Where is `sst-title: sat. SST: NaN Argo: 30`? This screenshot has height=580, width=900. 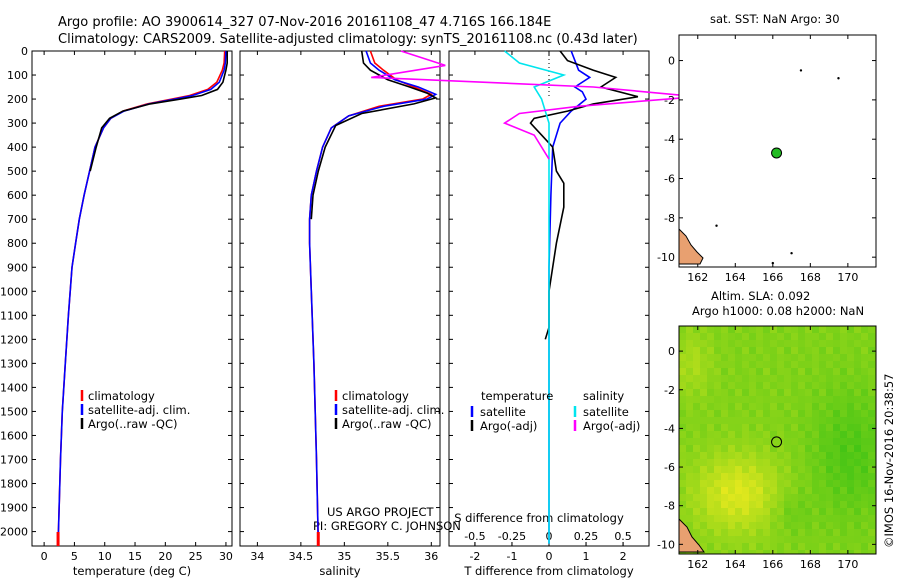 sst-title: sat. SST: NaN Argo: 30 is located at coordinates (775, 19).